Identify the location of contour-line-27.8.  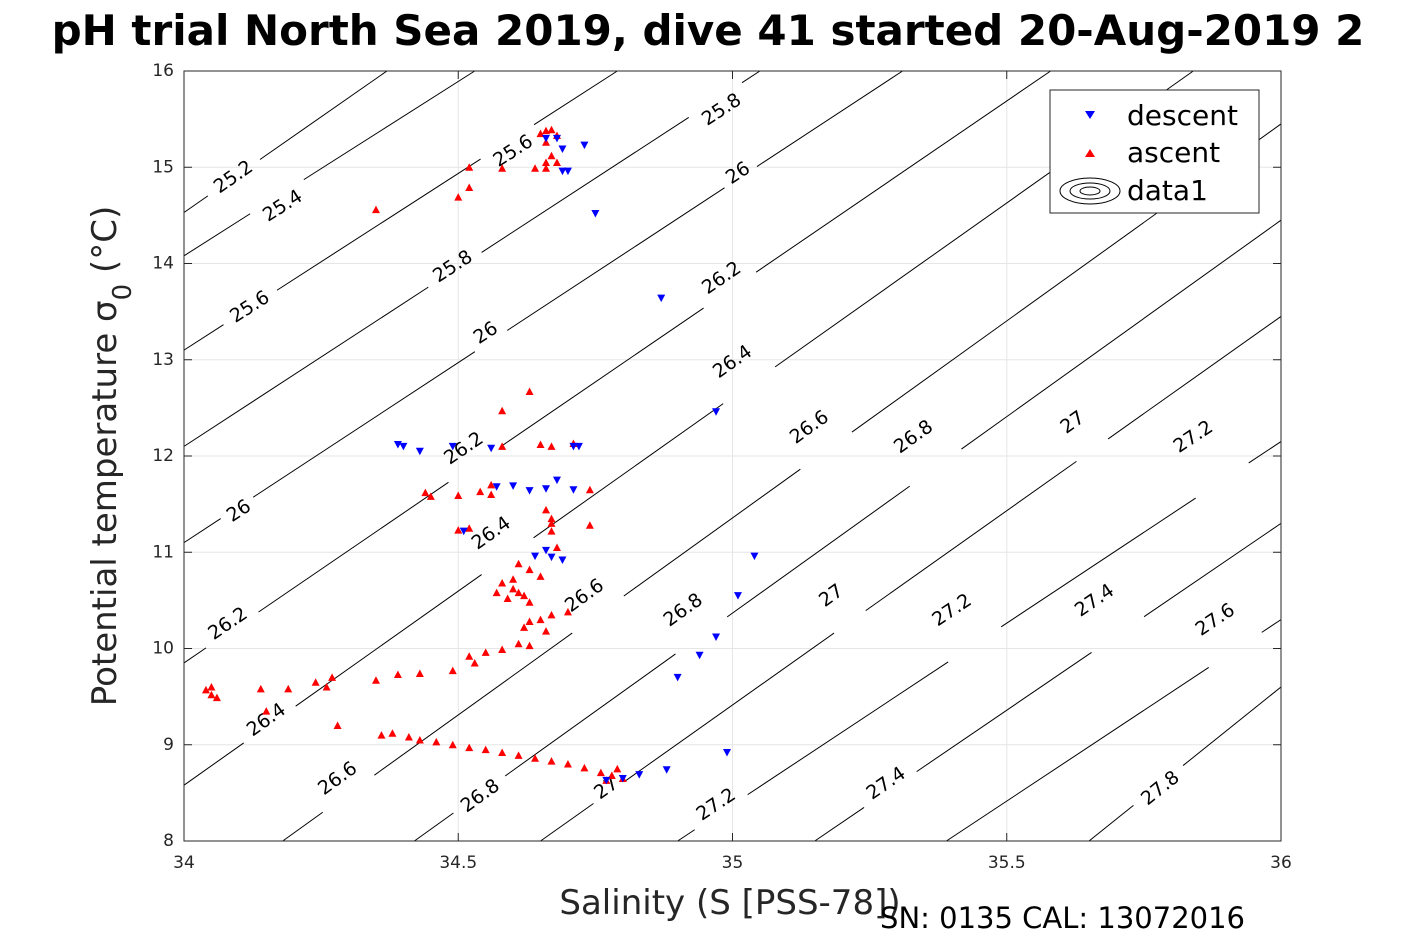
(1111, 823).